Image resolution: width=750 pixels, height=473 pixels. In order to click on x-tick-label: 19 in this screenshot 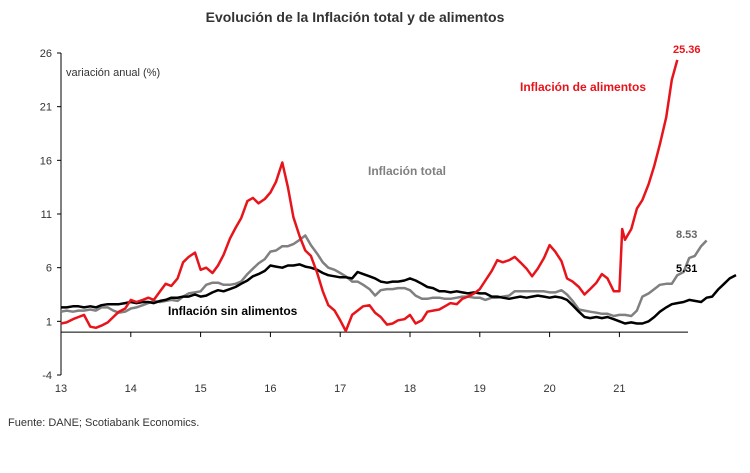, I will do `click(480, 389)`.